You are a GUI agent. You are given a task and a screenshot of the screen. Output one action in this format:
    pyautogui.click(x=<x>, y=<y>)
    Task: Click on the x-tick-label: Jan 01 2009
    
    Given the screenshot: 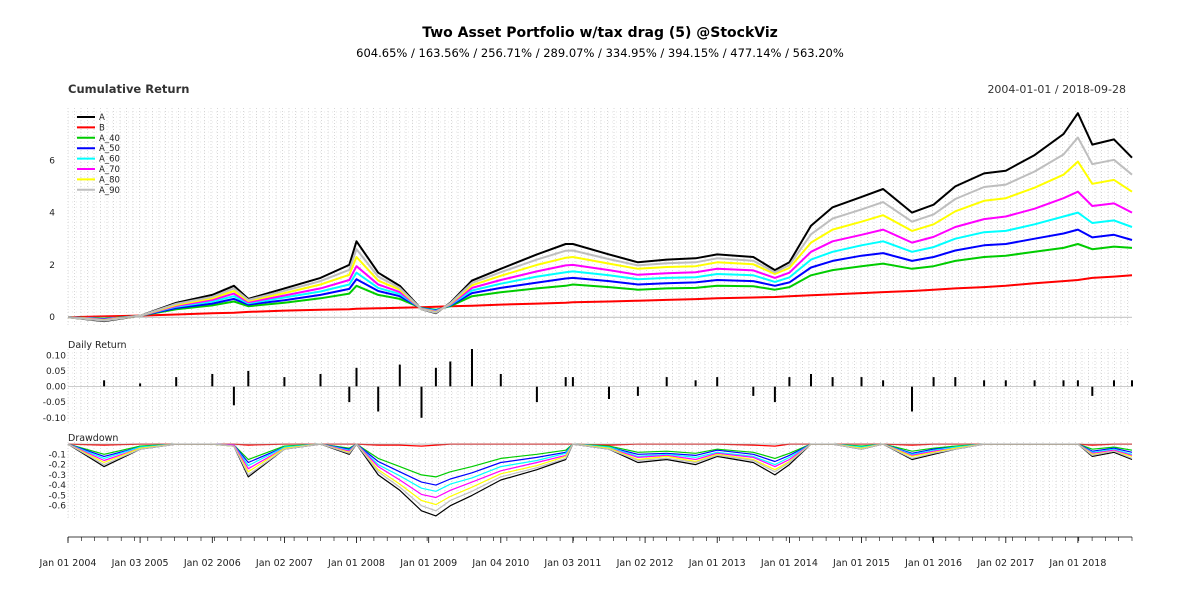 What is the action you would take?
    pyautogui.click(x=428, y=563)
    